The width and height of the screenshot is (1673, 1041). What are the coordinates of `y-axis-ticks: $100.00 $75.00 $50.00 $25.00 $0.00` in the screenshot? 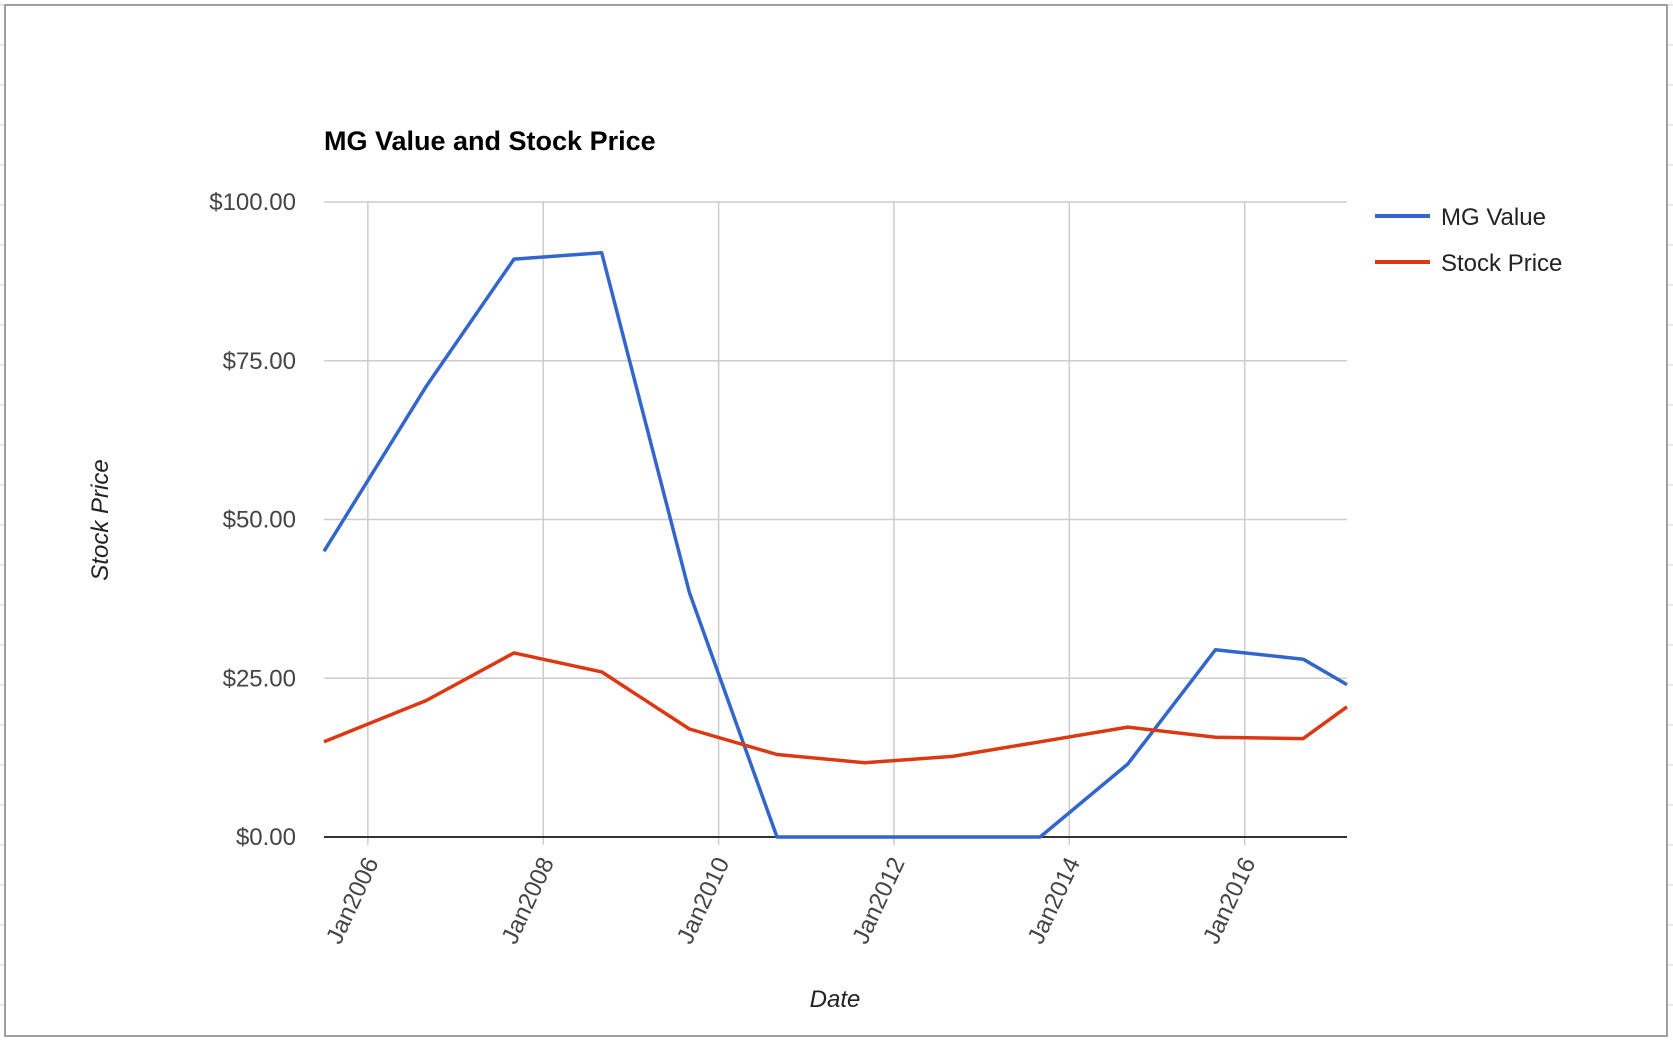 It's located at (252, 520).